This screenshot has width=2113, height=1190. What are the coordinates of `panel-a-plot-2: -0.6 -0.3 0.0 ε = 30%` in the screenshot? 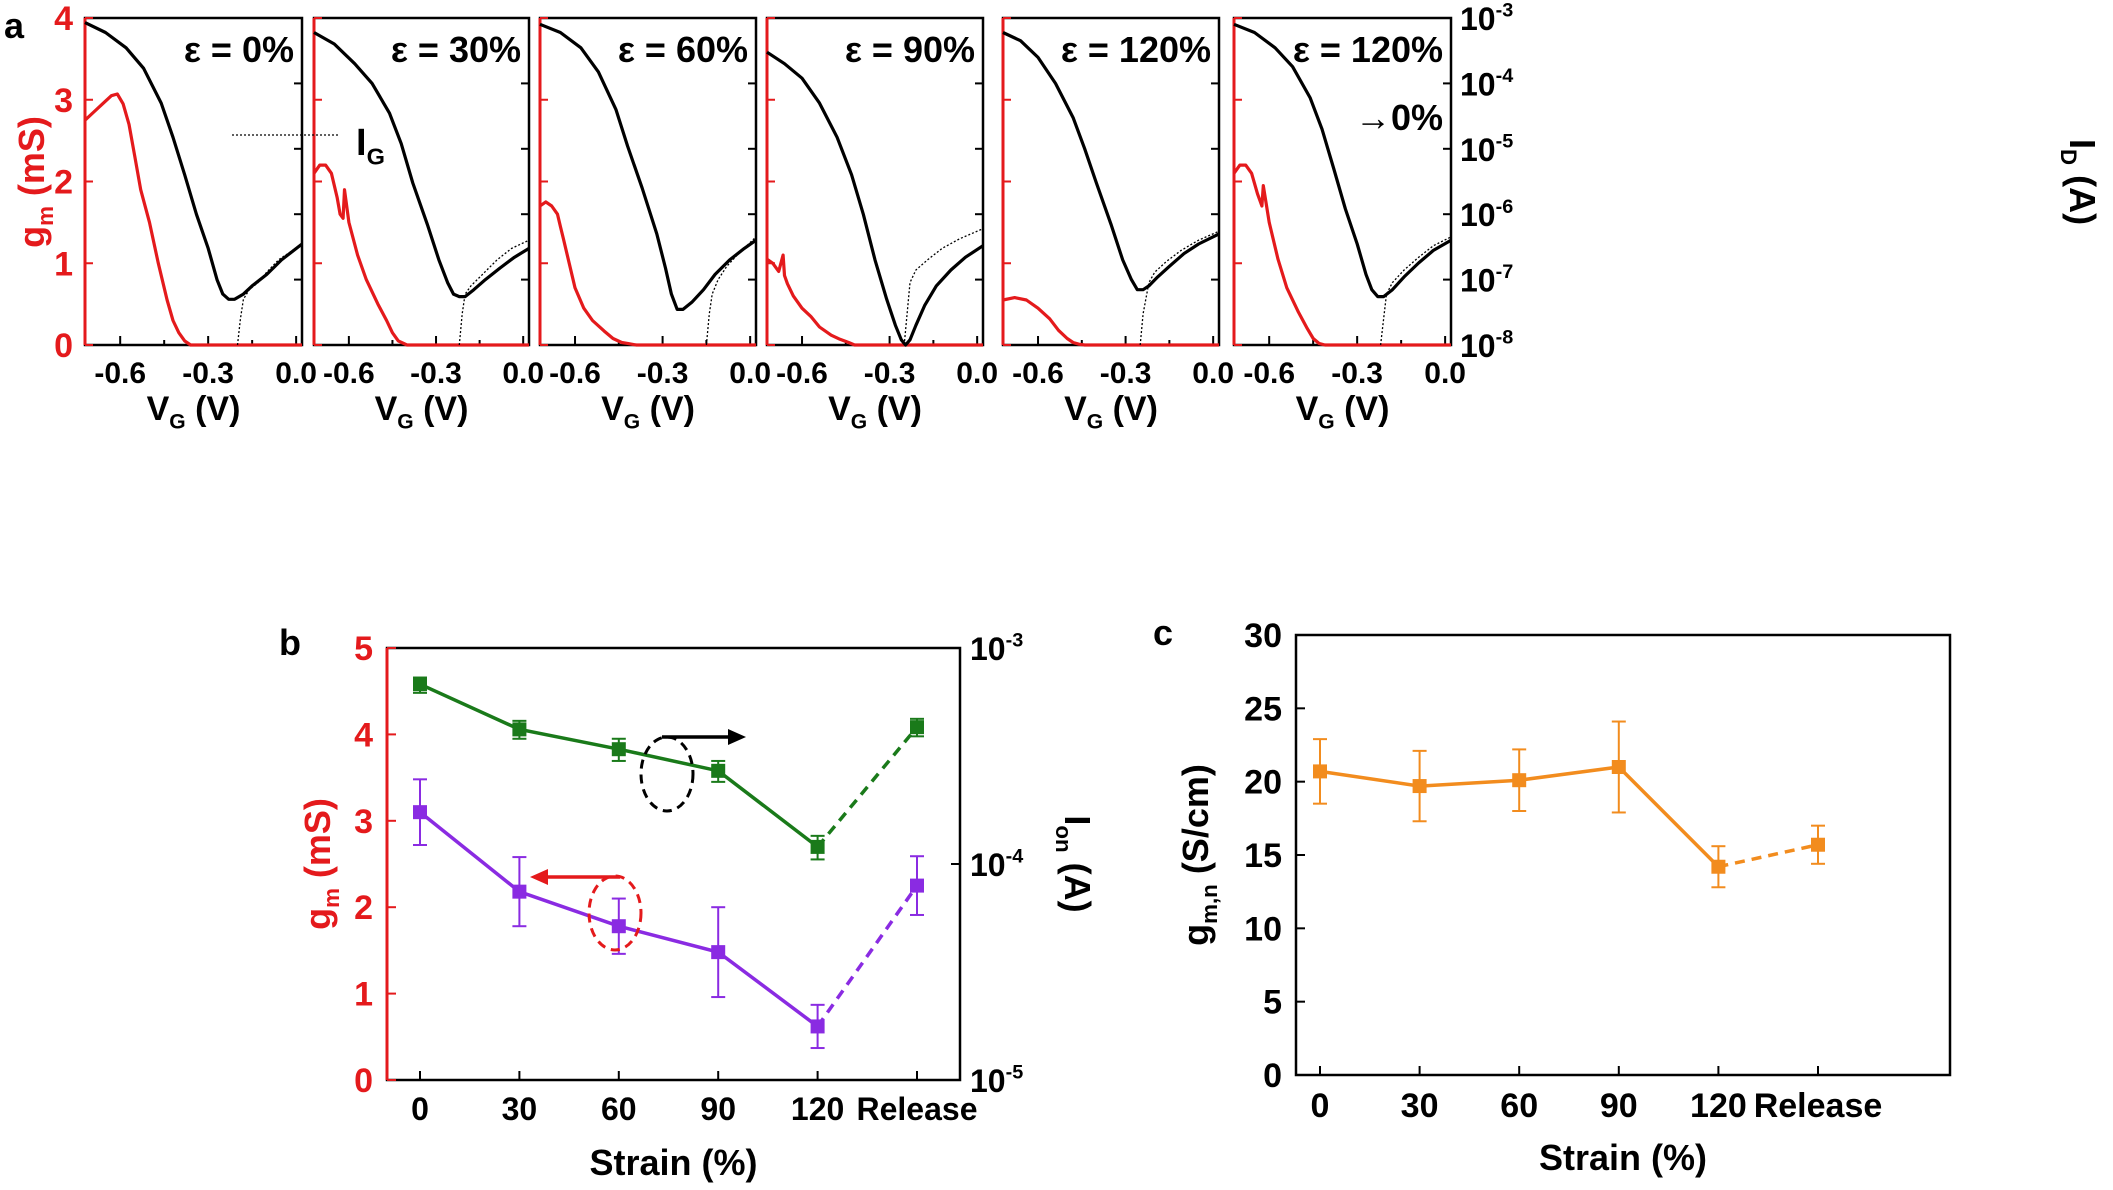 It's located at (428, 203).